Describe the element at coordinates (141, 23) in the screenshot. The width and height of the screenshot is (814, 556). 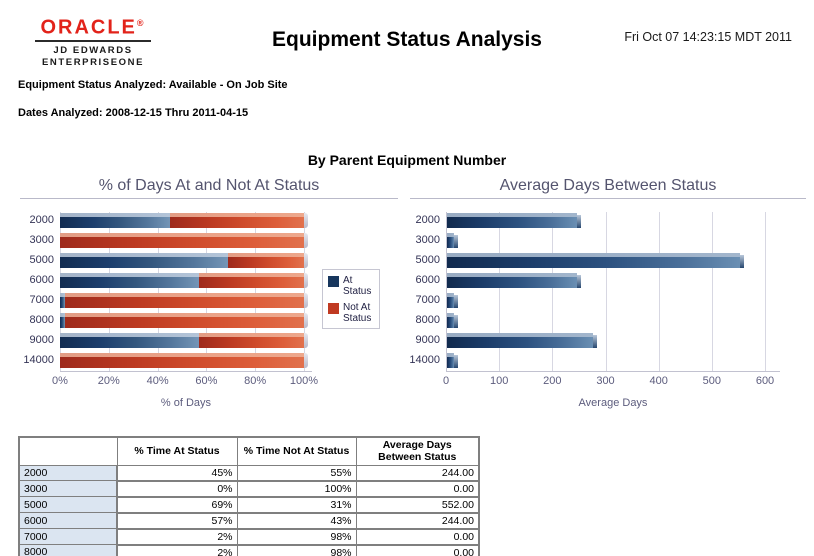
I see `registered-mark-icon: ®` at that location.